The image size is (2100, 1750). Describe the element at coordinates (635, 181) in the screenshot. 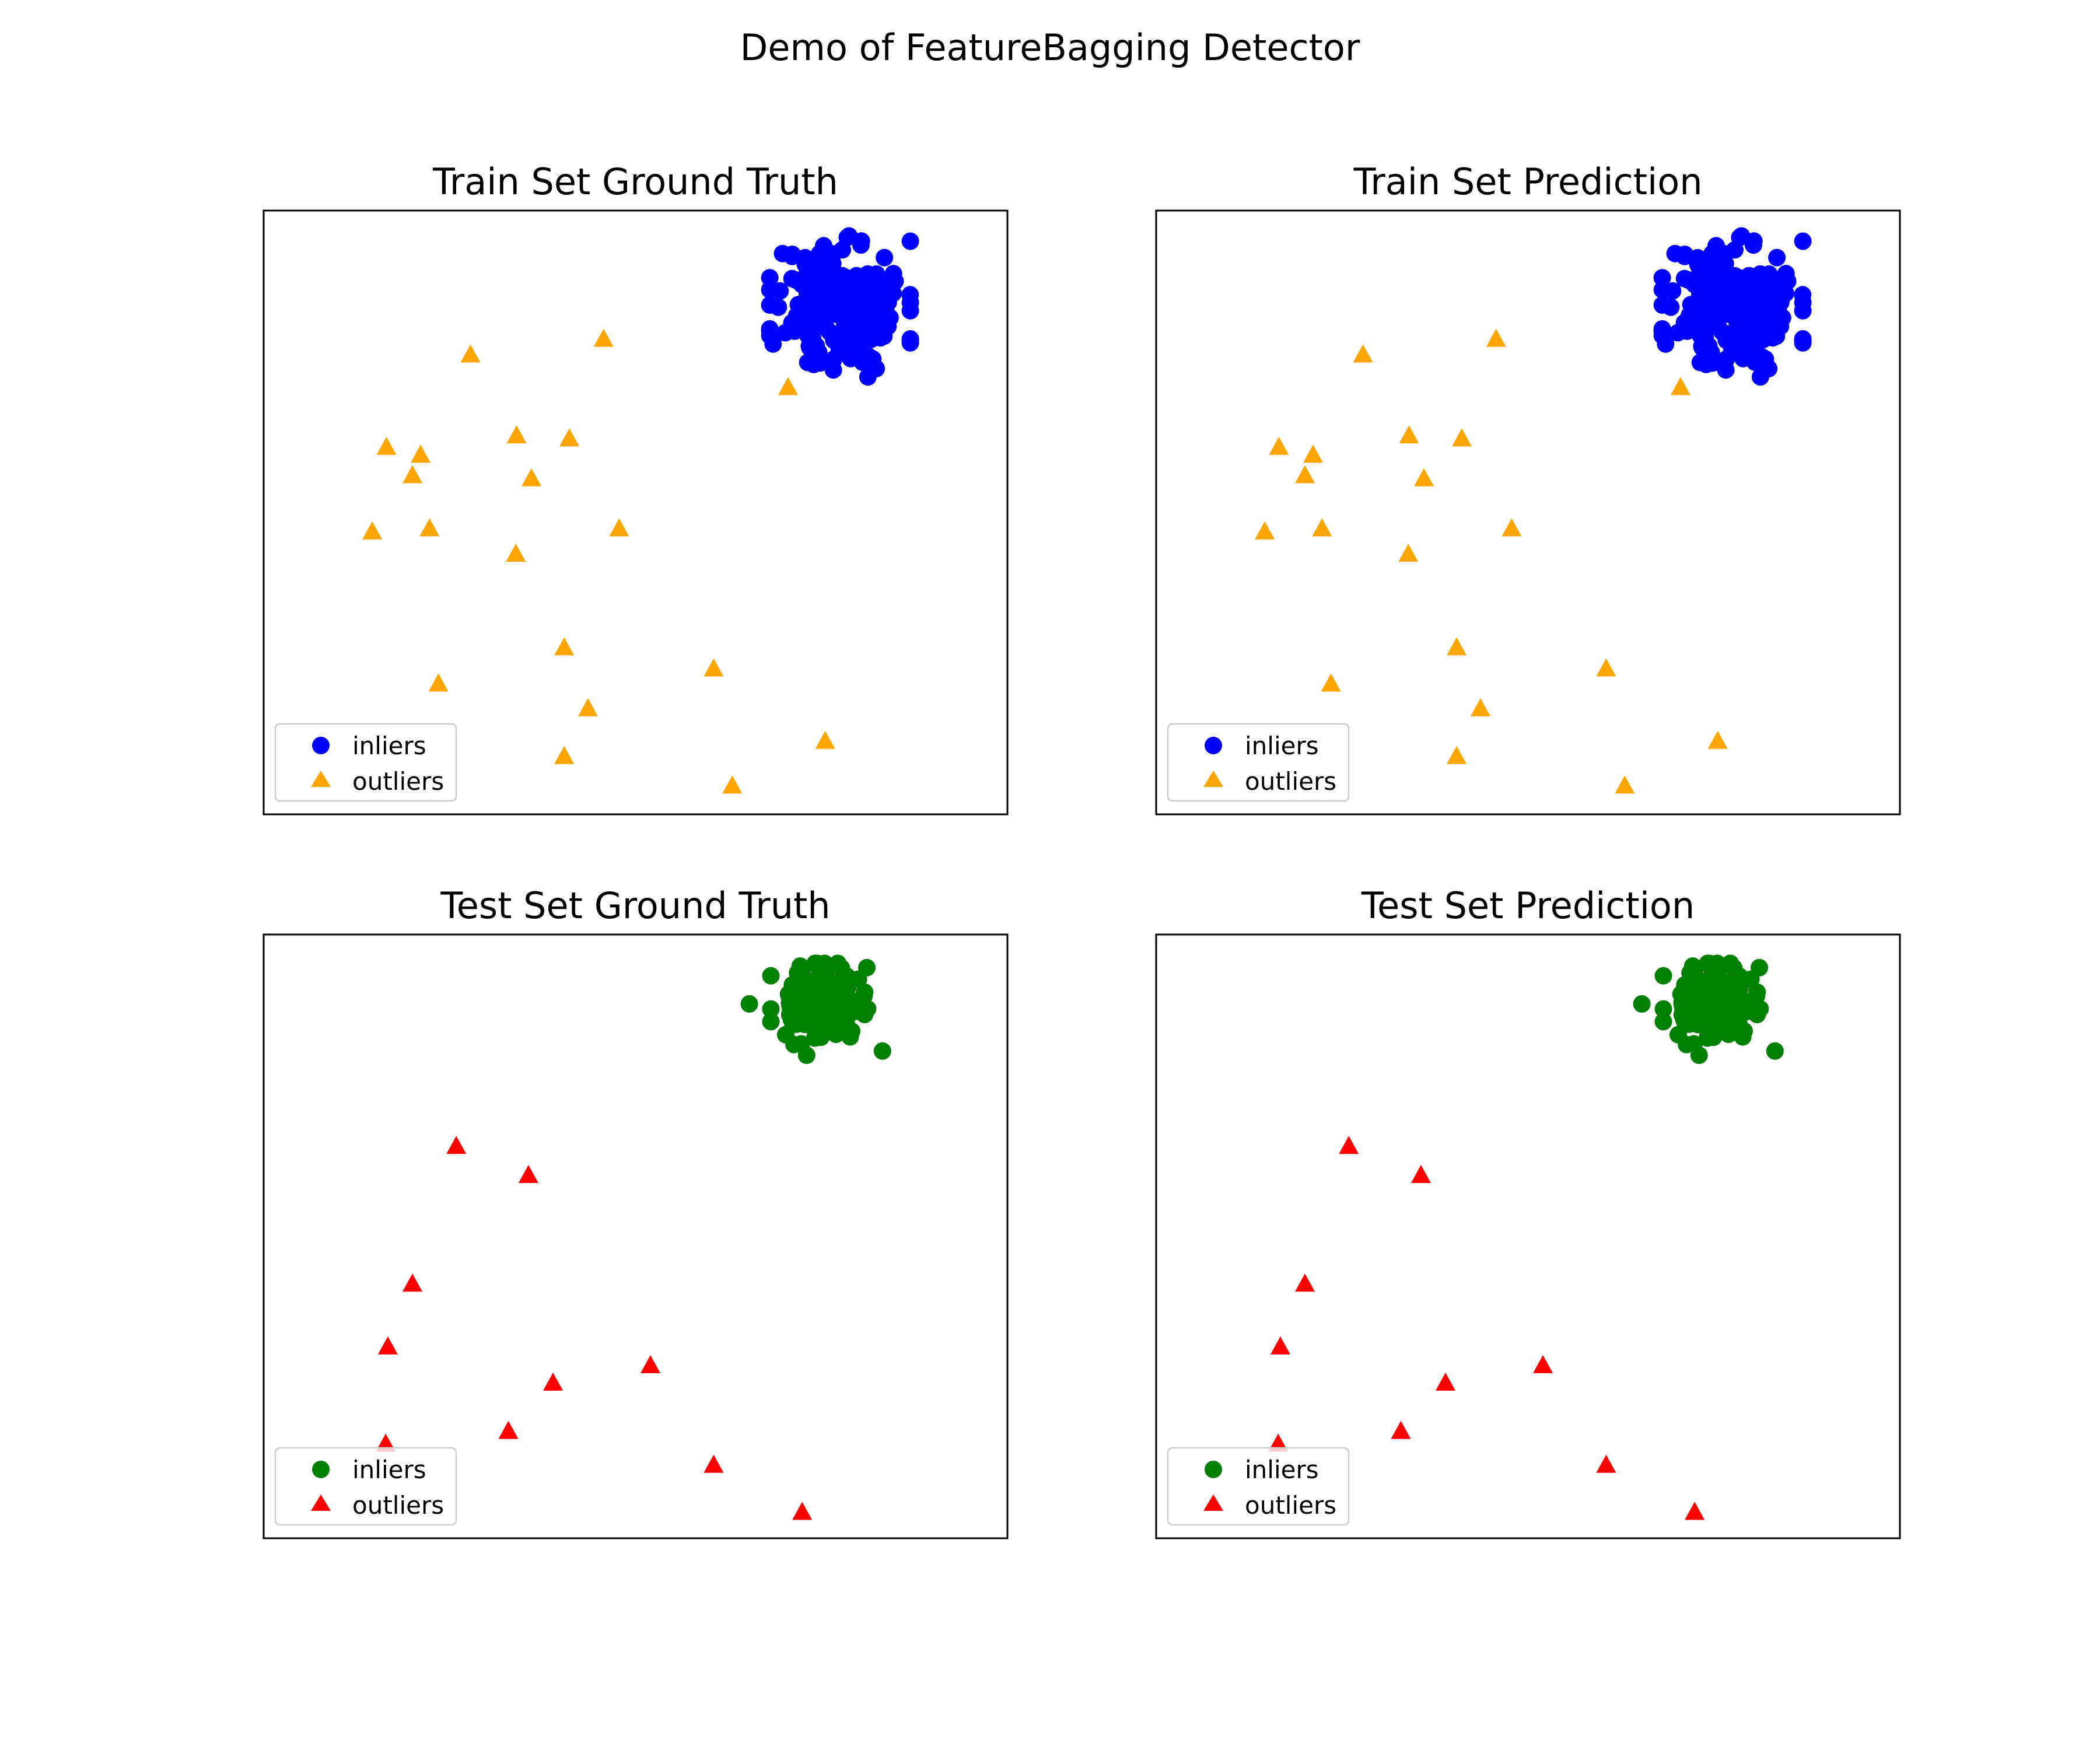

I see `subplot-title: Train Set Ground Truth` at that location.